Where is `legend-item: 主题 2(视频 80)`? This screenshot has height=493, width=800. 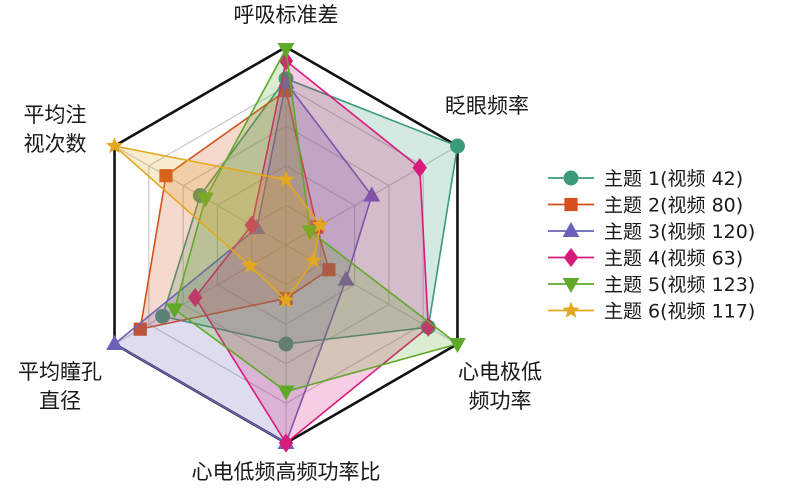
legend-item: 主题 2(视频 80) is located at coordinates (645, 206).